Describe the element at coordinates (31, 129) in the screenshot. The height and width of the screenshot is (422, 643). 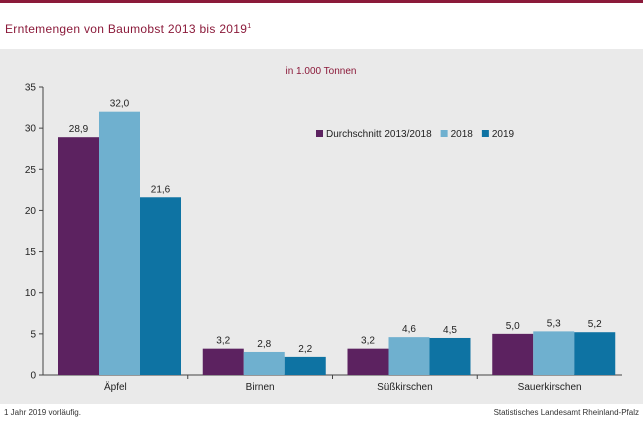
I see `y-tick-label: 30` at that location.